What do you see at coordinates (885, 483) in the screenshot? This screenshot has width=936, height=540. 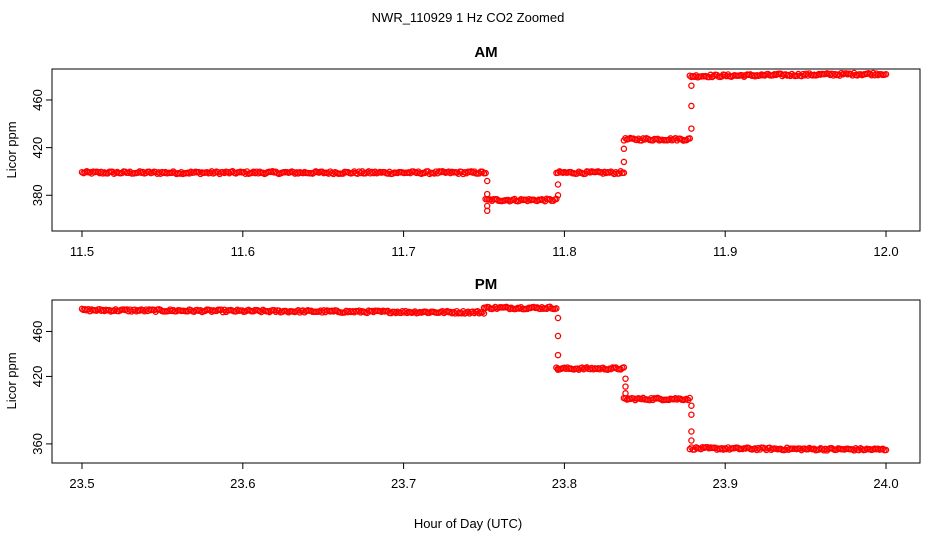 I see `pm-x-tick-label: 24.0` at bounding box center [885, 483].